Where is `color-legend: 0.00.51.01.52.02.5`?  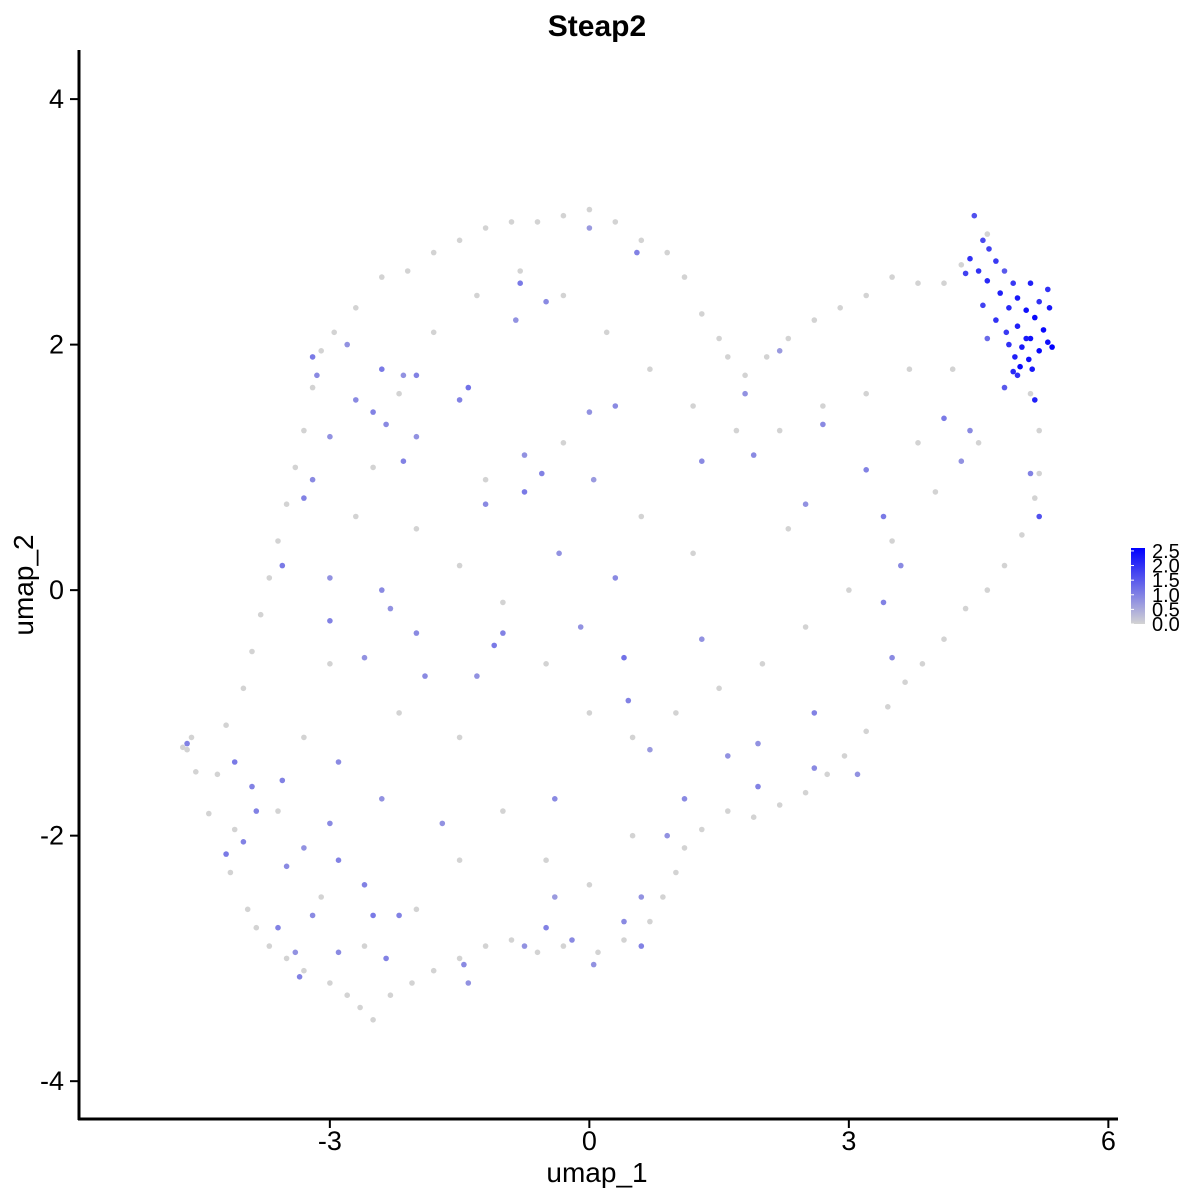 color-legend: 0.00.51.01.52.02.5 is located at coordinates (1155, 588).